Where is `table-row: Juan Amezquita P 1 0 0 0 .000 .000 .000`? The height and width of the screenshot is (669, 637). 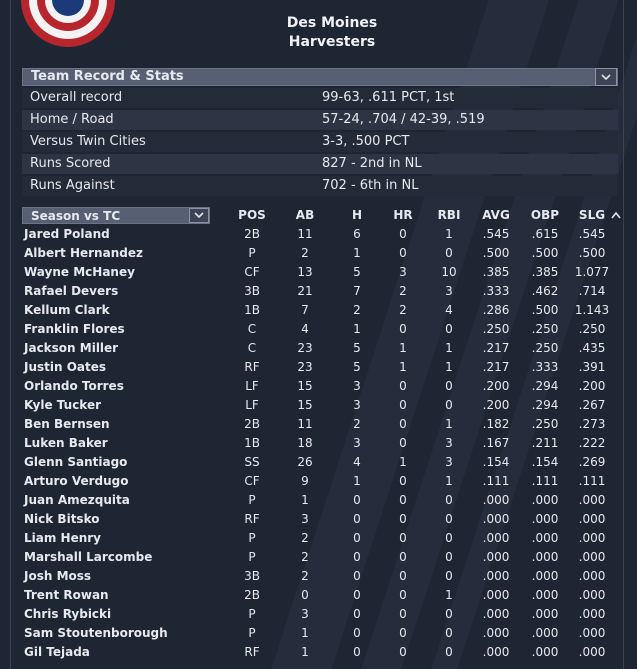
table-row: Juan Amezquita P 1 0 0 0 .000 .000 .000 is located at coordinates (320, 500).